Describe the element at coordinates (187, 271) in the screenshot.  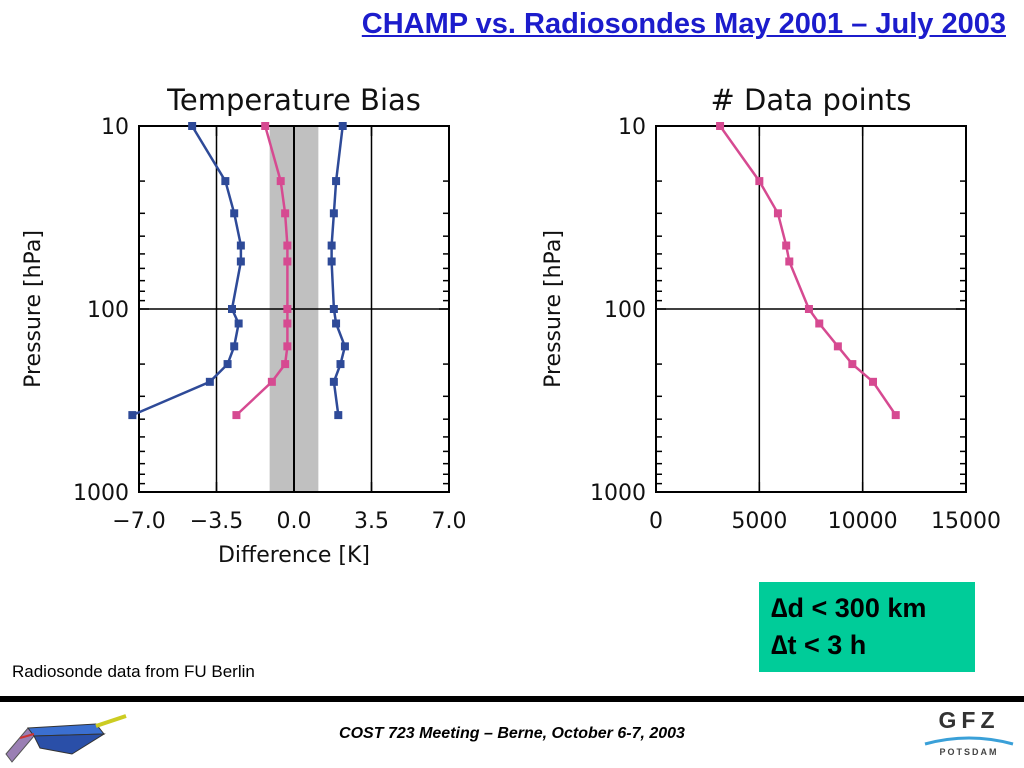
I see `temp-bias-series-1-line` at that location.